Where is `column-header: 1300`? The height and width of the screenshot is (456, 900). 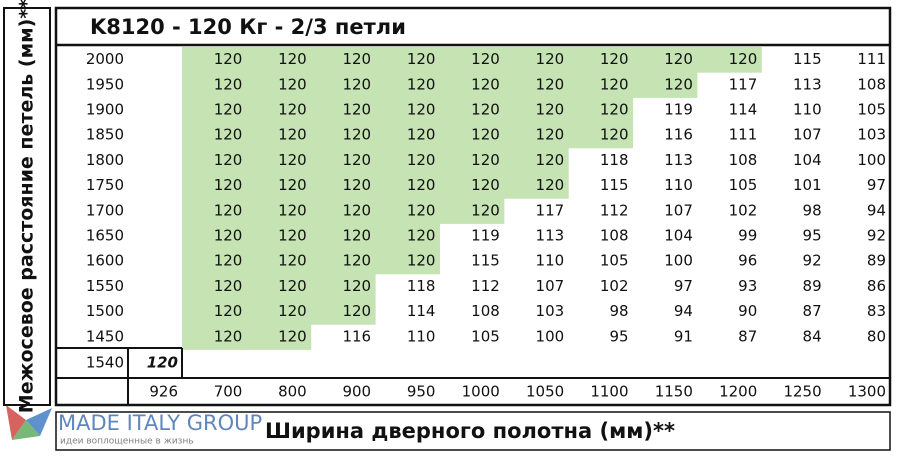
column-header: 1300 is located at coordinates (867, 392).